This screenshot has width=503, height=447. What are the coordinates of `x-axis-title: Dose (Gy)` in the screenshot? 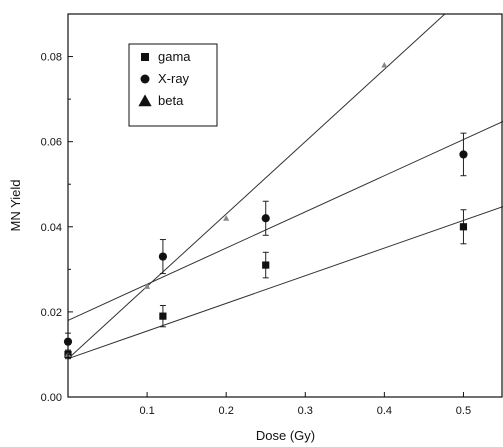 It's located at (285, 435).